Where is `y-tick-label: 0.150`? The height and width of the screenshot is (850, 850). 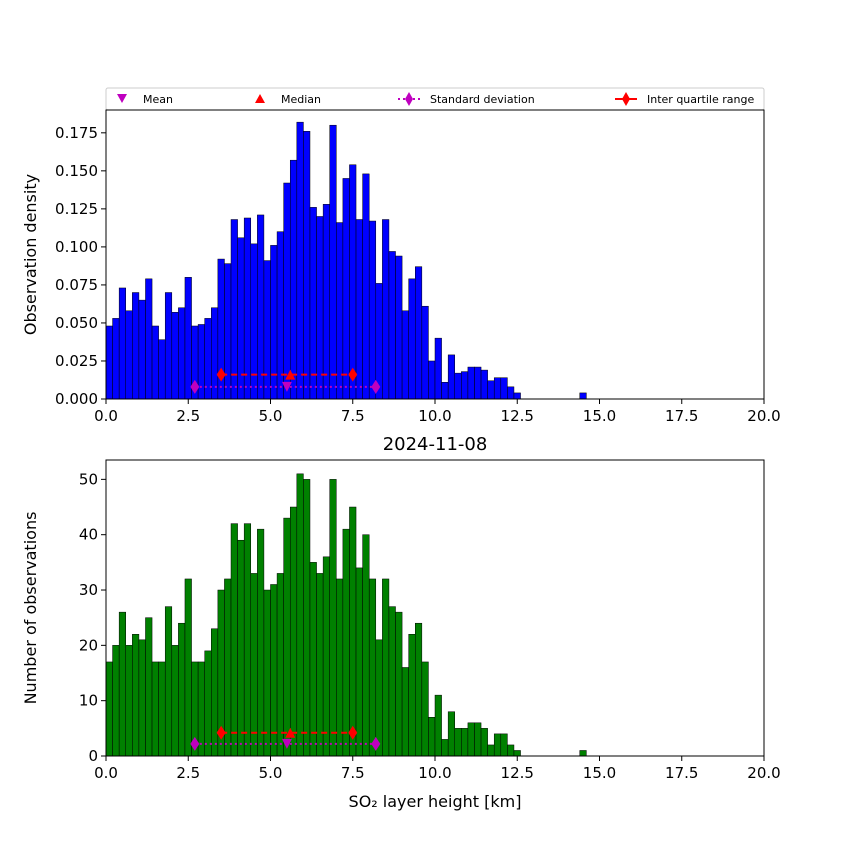 y-tick-label: 0.150 is located at coordinates (76, 171).